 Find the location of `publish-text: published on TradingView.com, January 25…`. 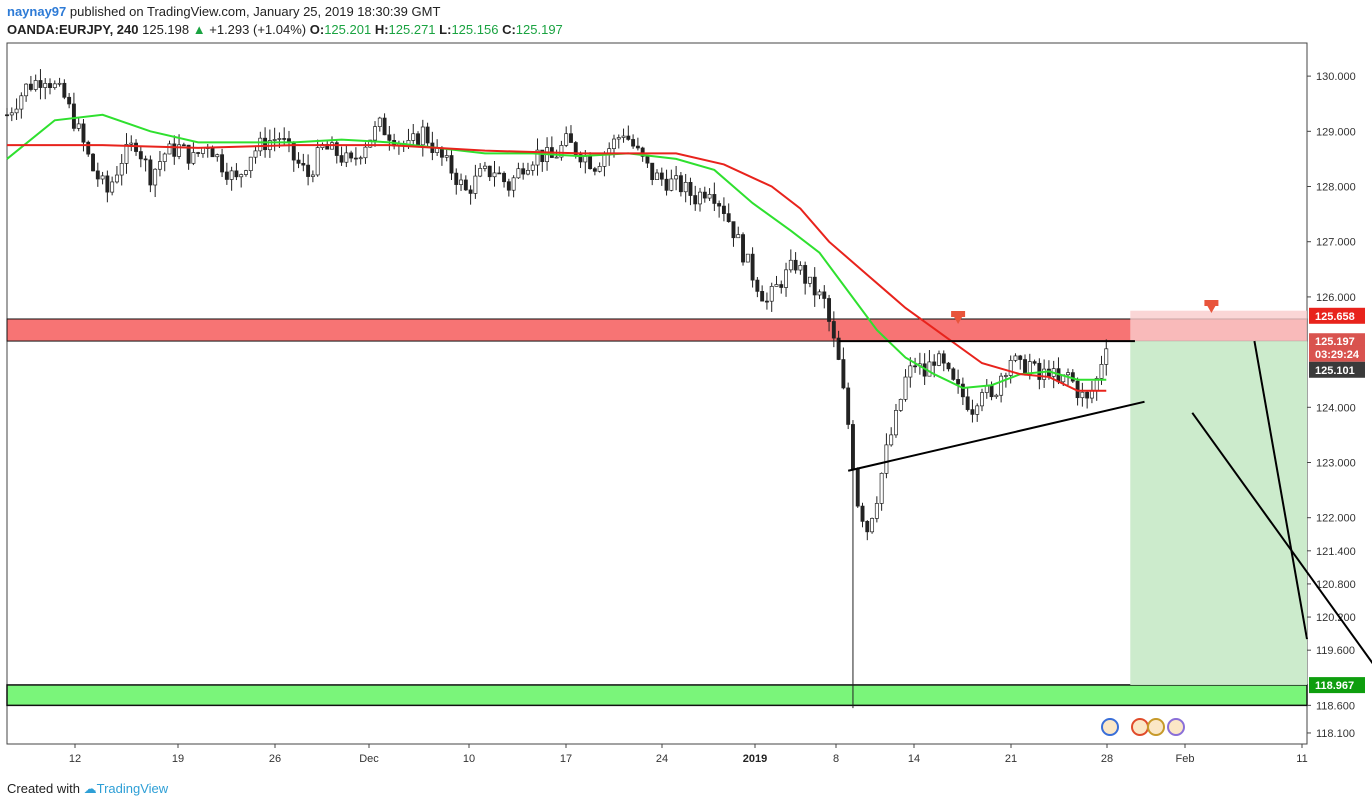

publish-text: published on TradingView.com, January 25… is located at coordinates (255, 11).